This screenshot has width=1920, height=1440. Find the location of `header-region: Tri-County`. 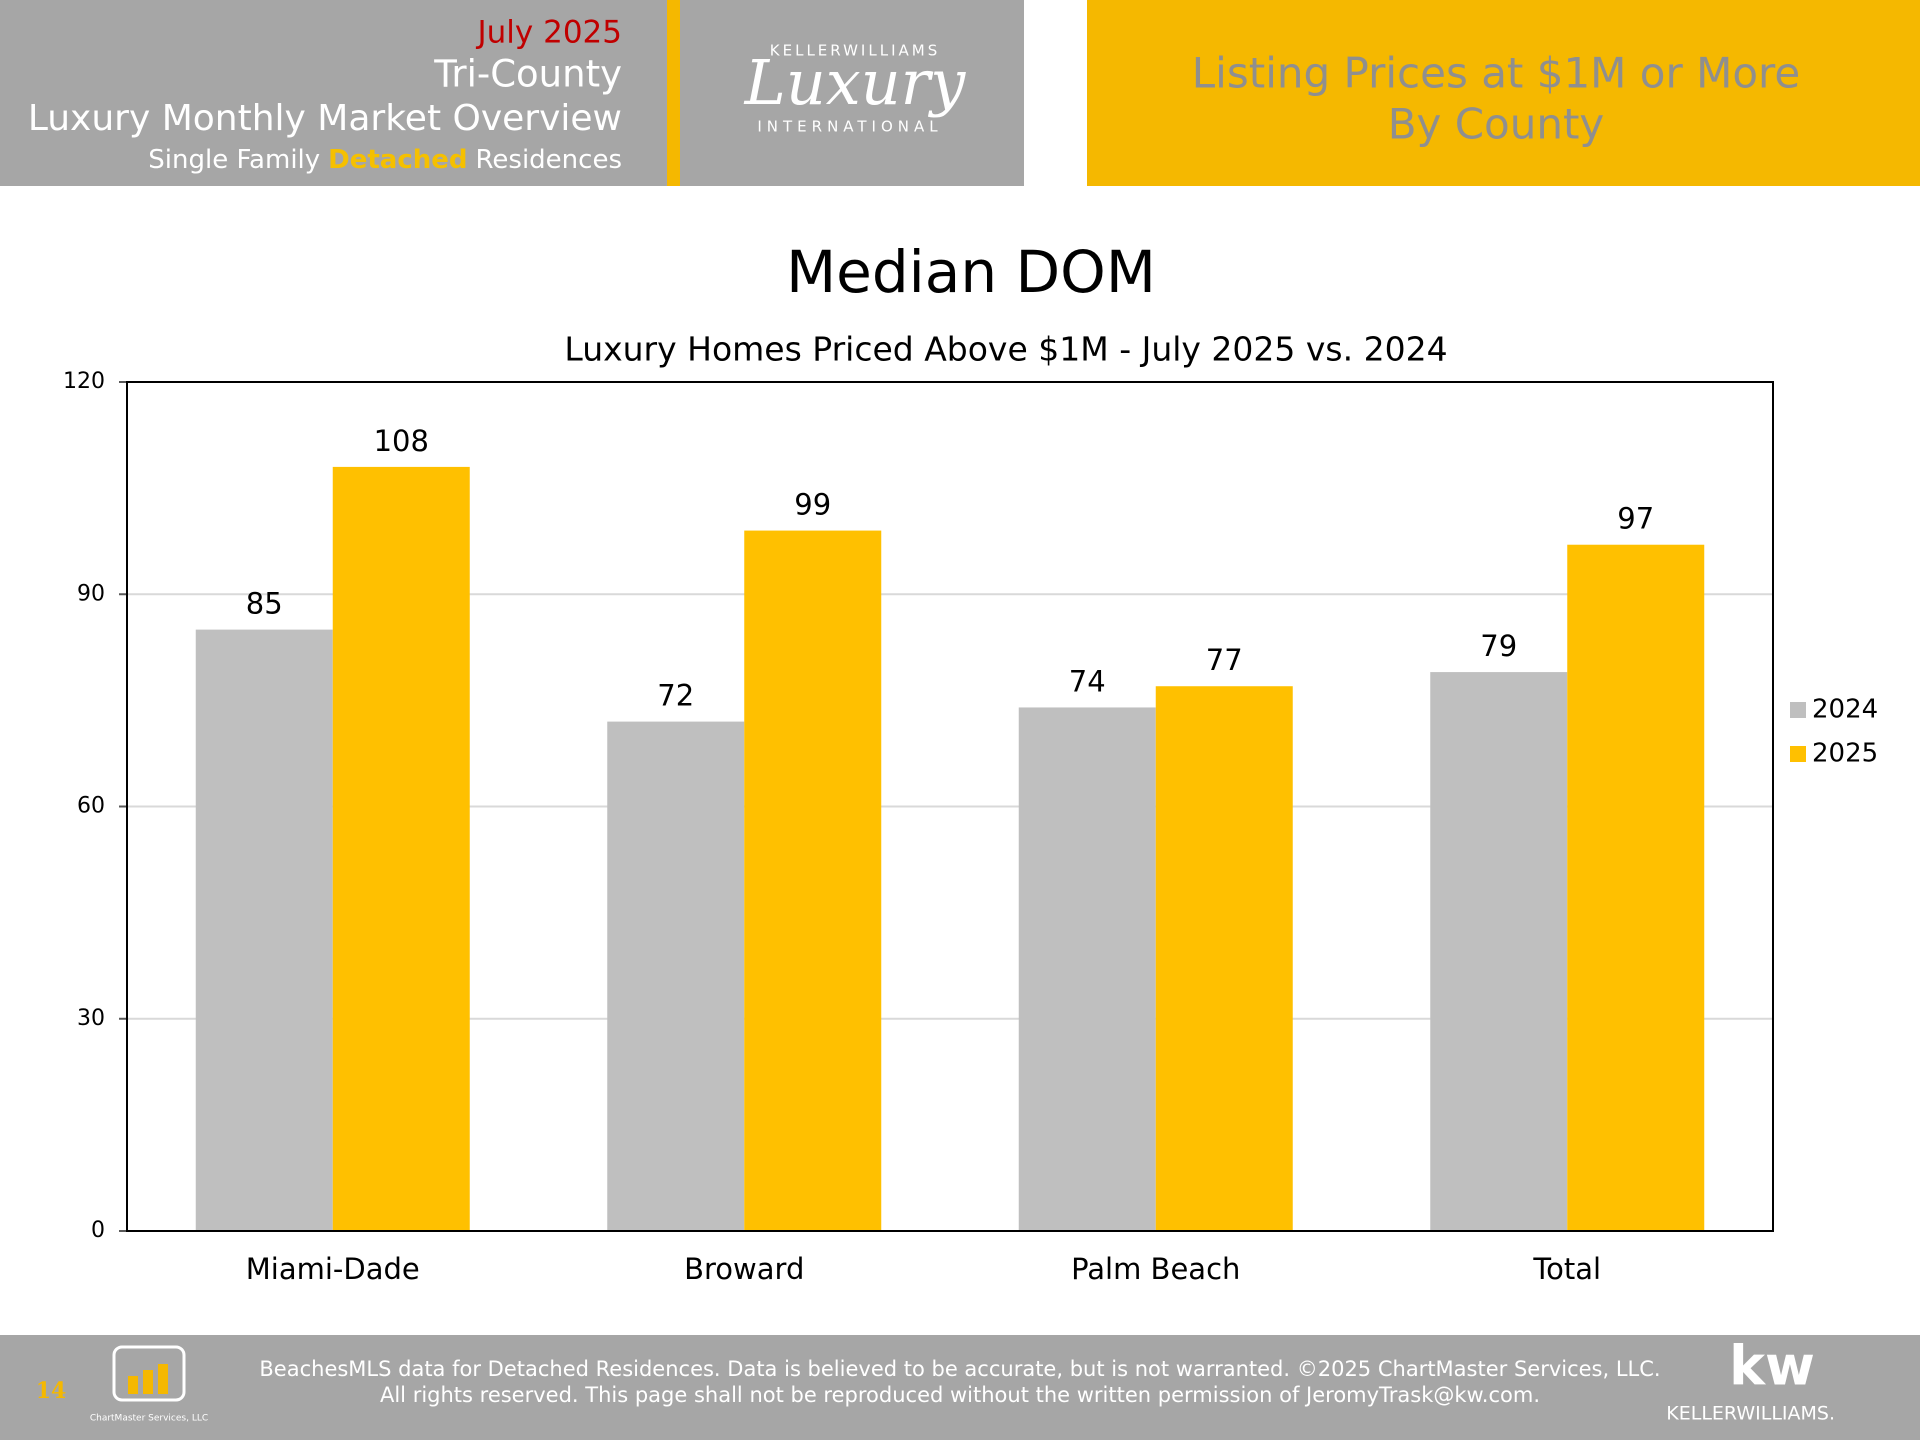

header-region: Tri-County is located at coordinates (527, 74).